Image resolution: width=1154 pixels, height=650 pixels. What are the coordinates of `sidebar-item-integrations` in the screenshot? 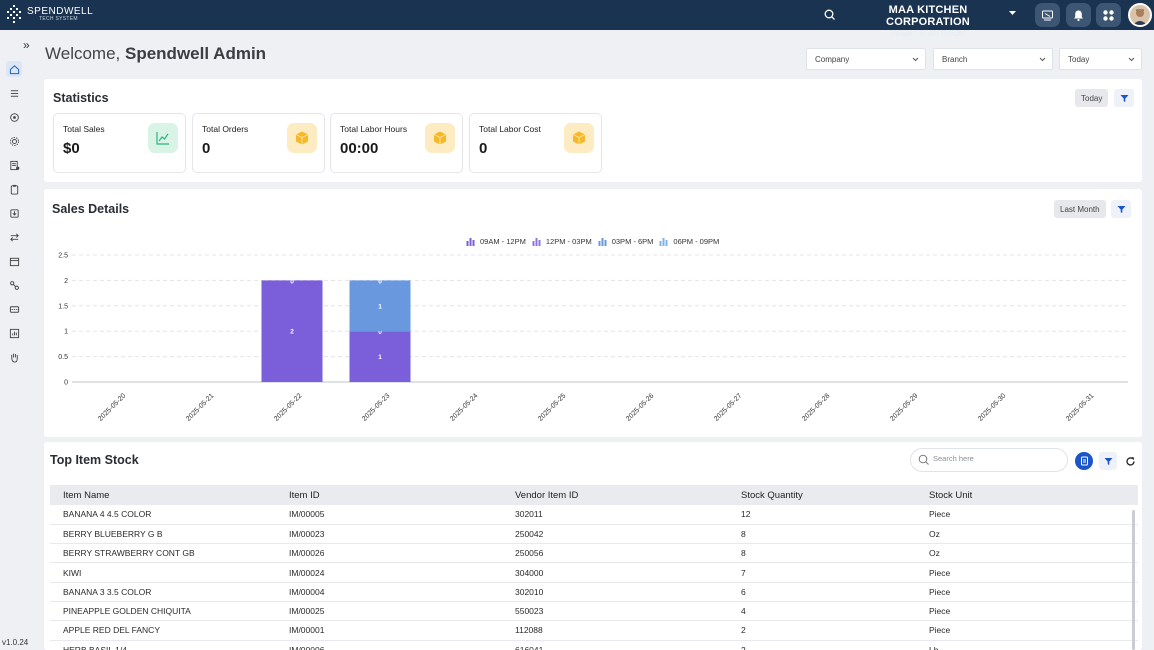 It's located at (14, 285).